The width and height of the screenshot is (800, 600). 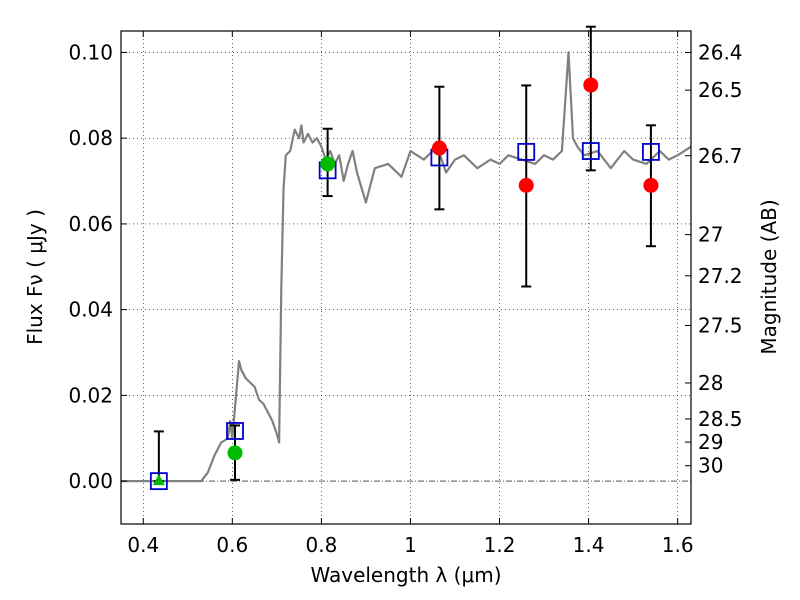 I want to click on magnitude-tick-label: 27, so click(x=710, y=235).